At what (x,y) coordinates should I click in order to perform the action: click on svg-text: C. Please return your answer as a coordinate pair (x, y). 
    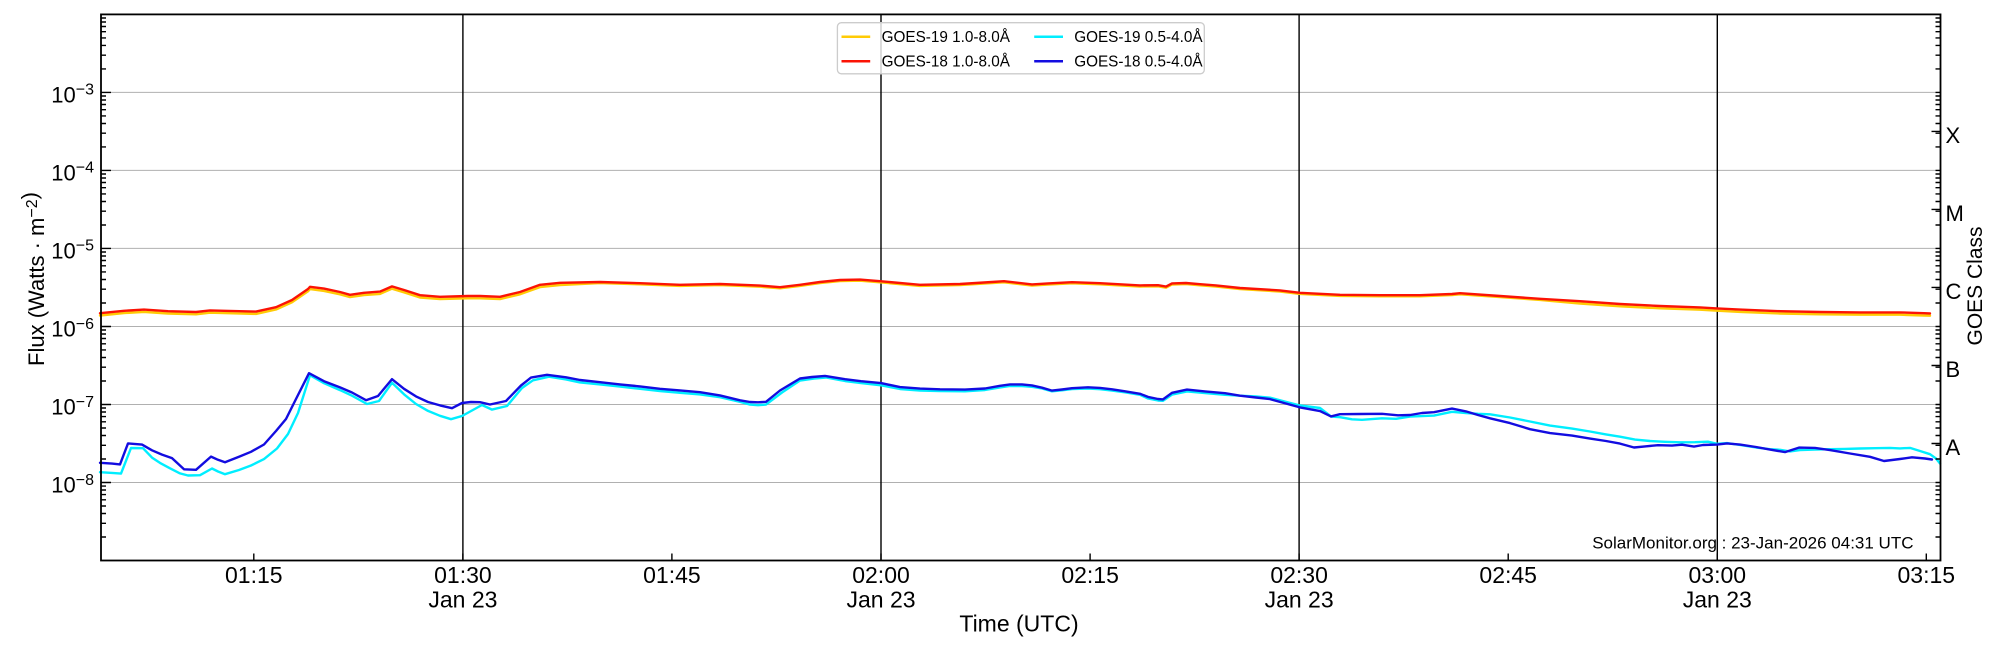
    Looking at the image, I should click on (1954, 291).